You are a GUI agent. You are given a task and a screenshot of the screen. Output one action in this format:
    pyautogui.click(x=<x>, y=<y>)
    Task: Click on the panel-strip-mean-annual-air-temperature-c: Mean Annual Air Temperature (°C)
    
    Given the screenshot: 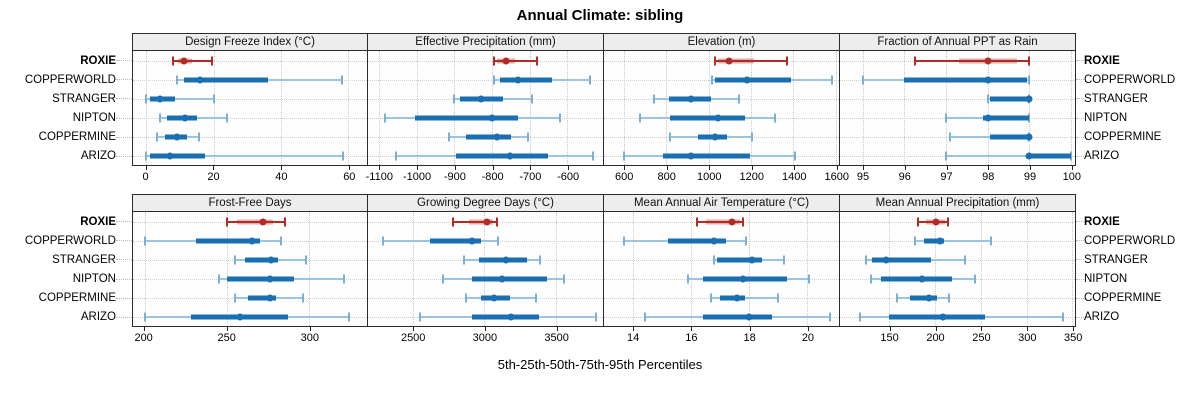 What is the action you would take?
    pyautogui.click(x=722, y=203)
    